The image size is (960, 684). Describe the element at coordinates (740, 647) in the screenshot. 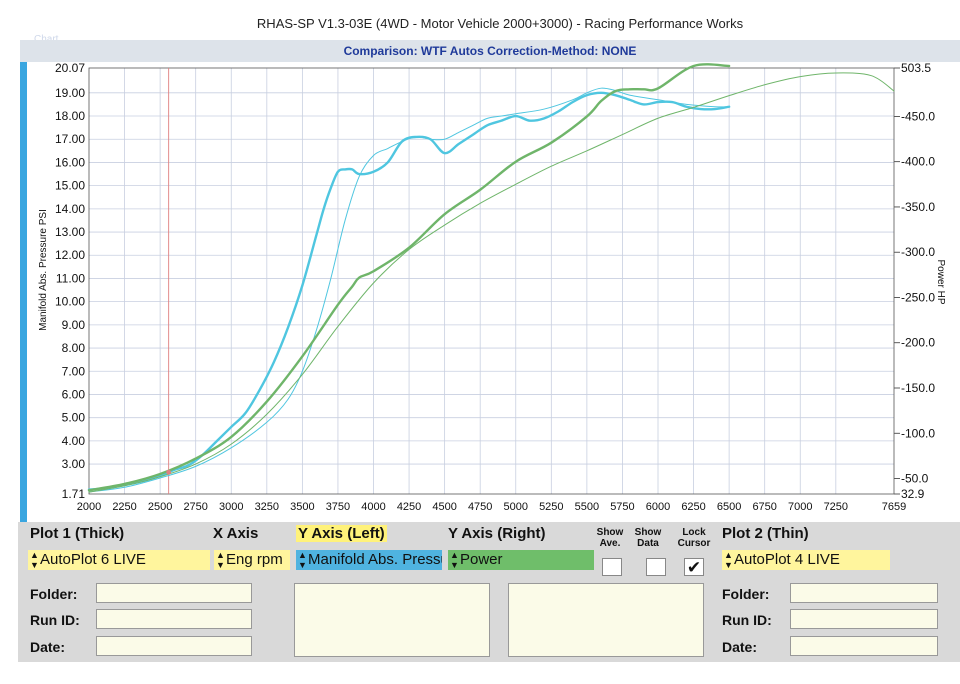

I see `plot2-date-label: Date:` at that location.